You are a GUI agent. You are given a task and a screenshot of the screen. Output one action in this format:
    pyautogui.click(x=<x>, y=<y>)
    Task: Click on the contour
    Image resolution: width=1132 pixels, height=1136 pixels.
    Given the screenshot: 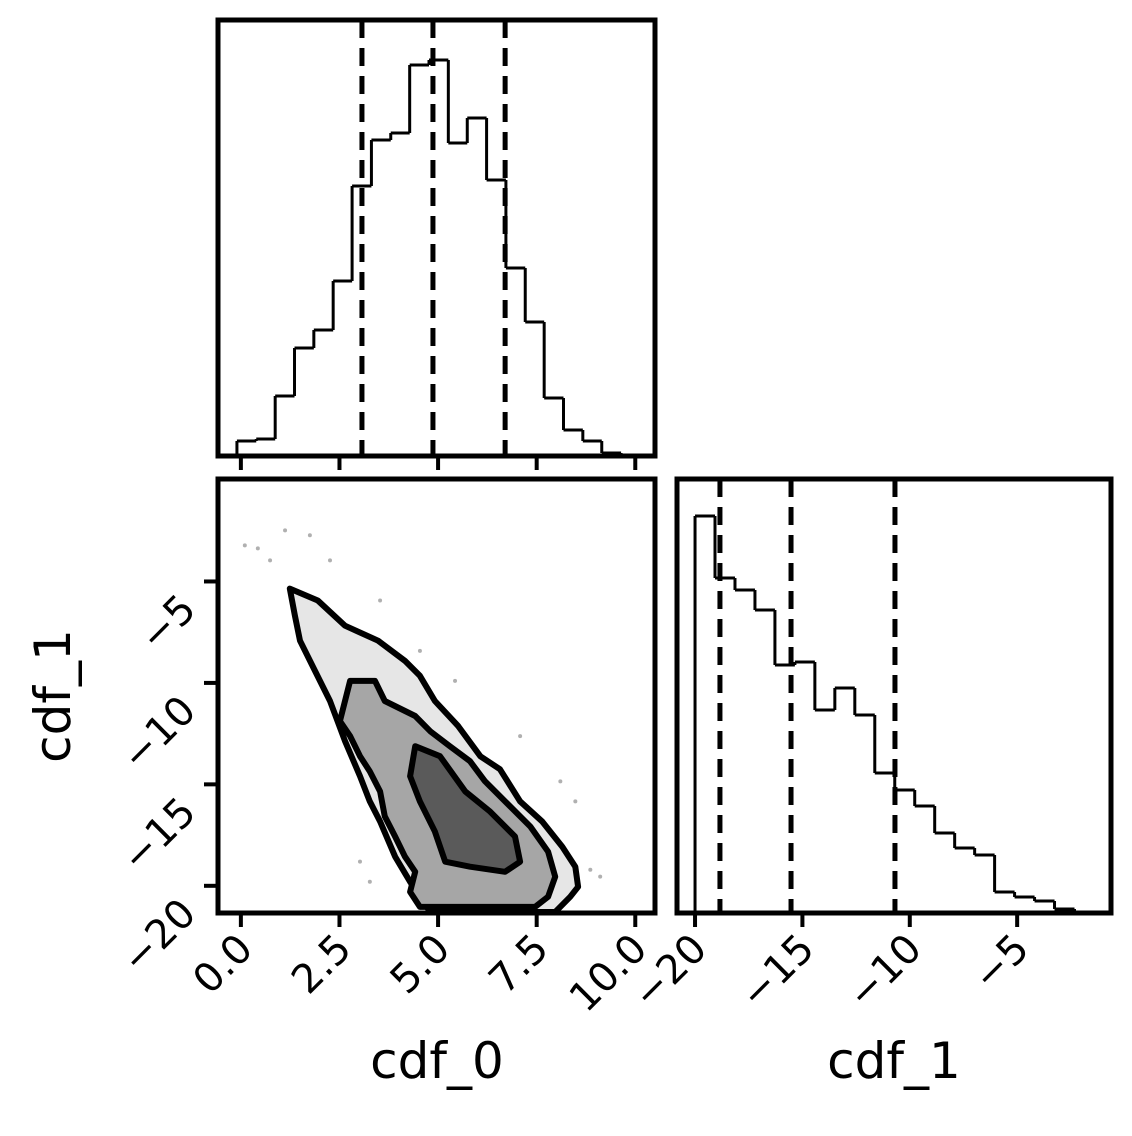 What is the action you would take?
    pyautogui.click(x=465, y=809)
    